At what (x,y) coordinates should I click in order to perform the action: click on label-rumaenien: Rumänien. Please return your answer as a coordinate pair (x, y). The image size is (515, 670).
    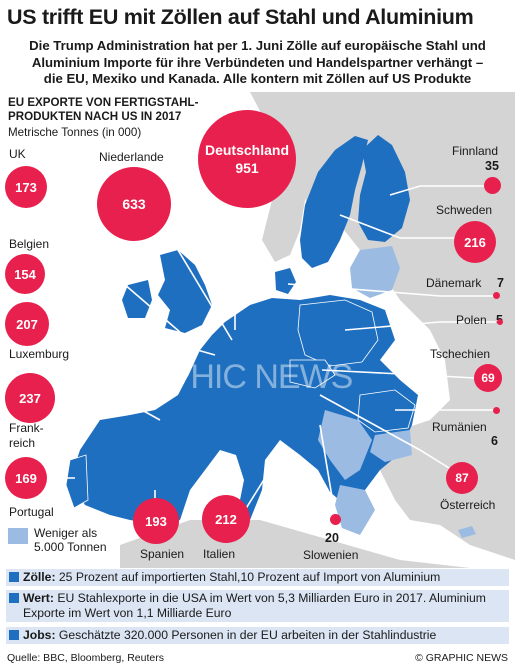
    Looking at the image, I should click on (459, 427).